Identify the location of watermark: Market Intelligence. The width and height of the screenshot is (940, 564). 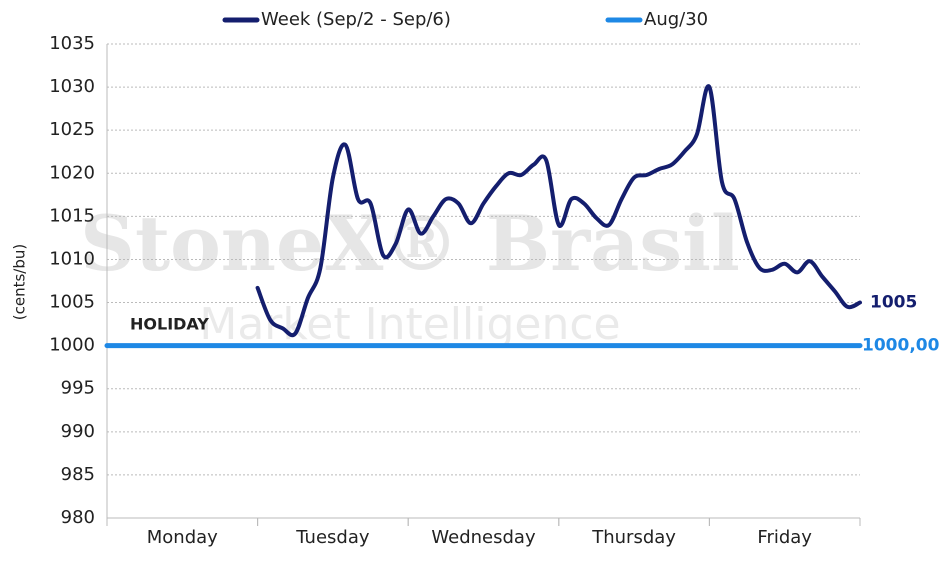
(409, 324).